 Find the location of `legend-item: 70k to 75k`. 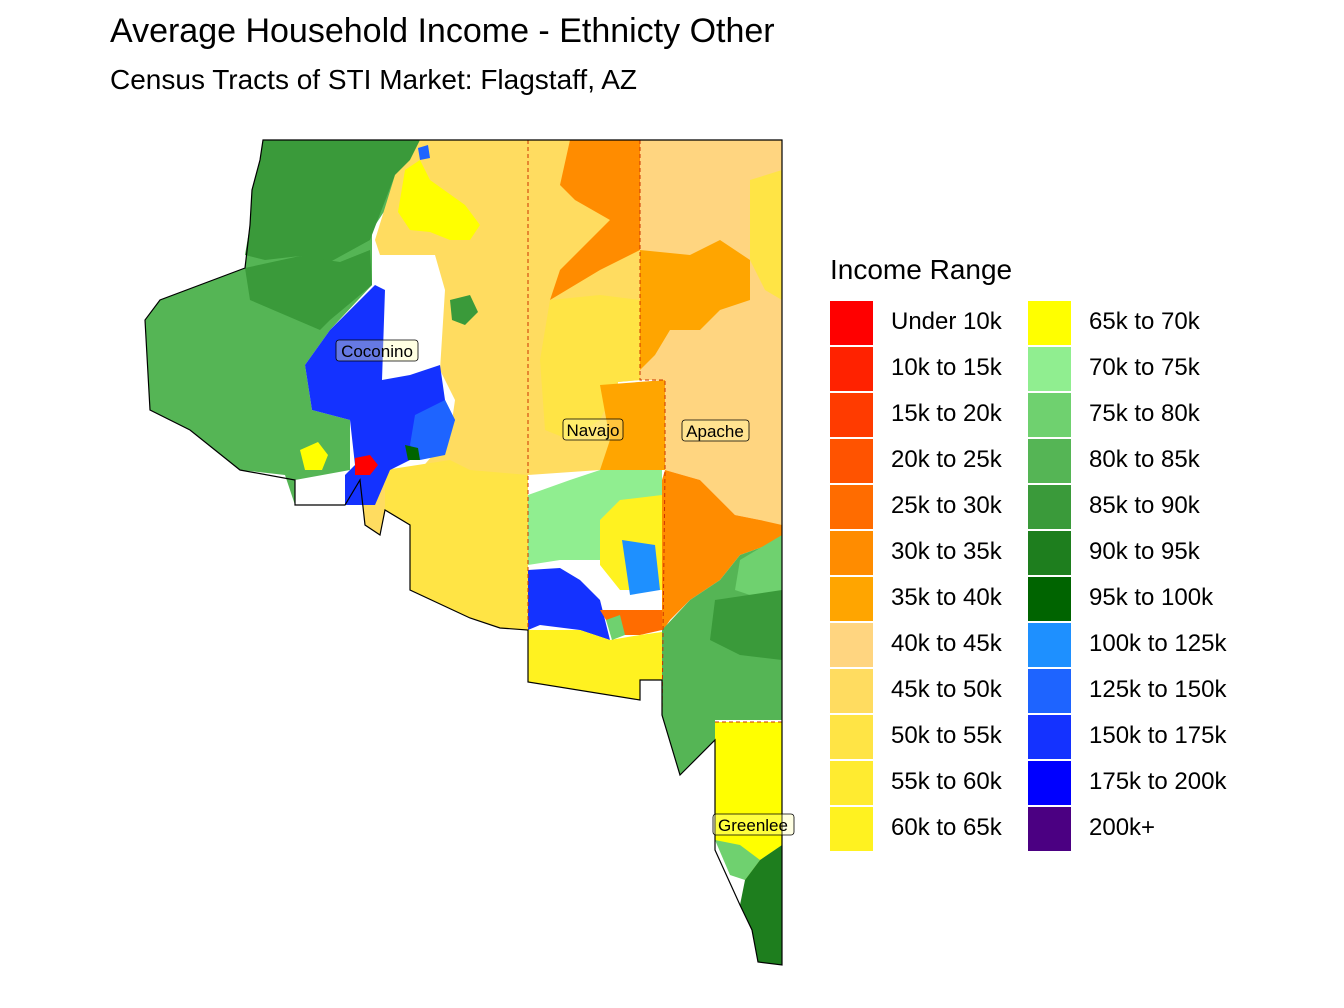

legend-item: 70k to 75k is located at coordinates (1128, 369).